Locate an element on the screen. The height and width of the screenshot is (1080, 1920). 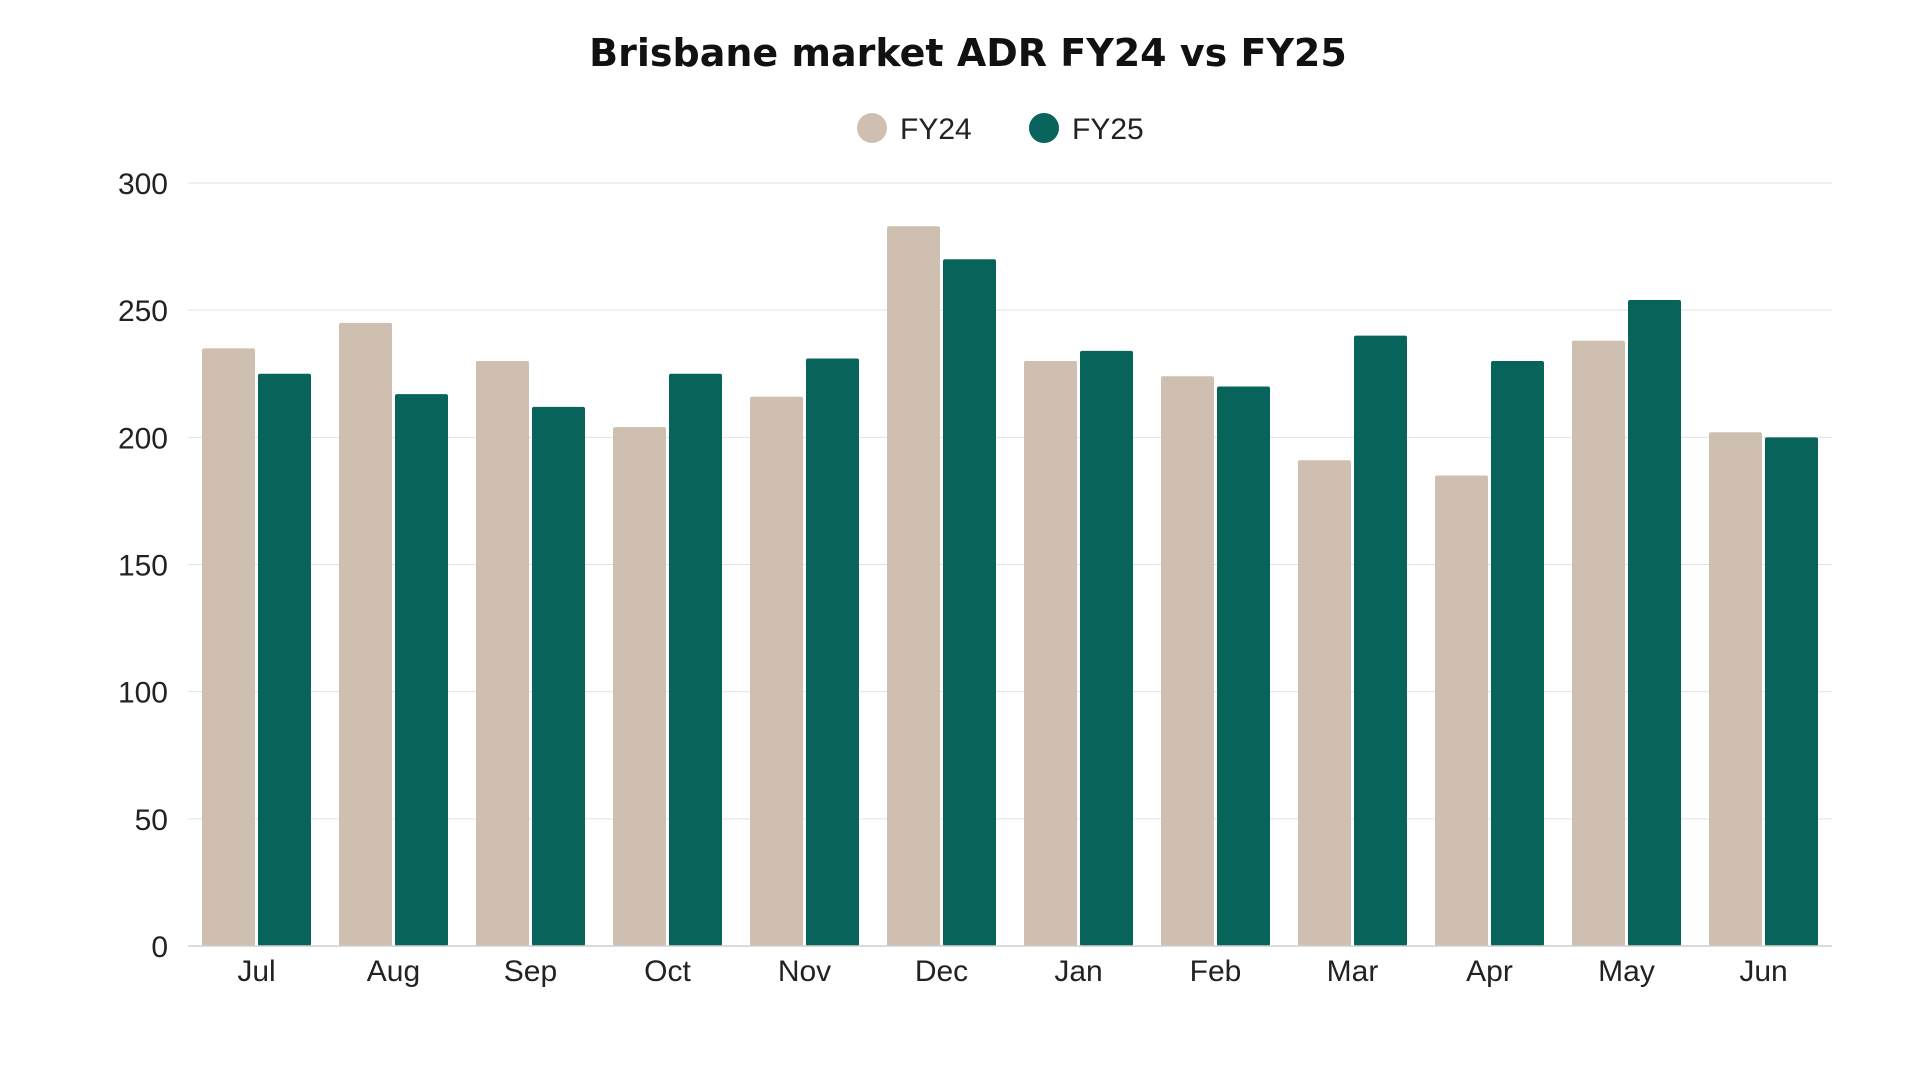
x-axis-ticks: Jul Aug Sep Oct Nov Dec Jan Feb Mar Apr May Jun is located at coordinates (1012, 971).